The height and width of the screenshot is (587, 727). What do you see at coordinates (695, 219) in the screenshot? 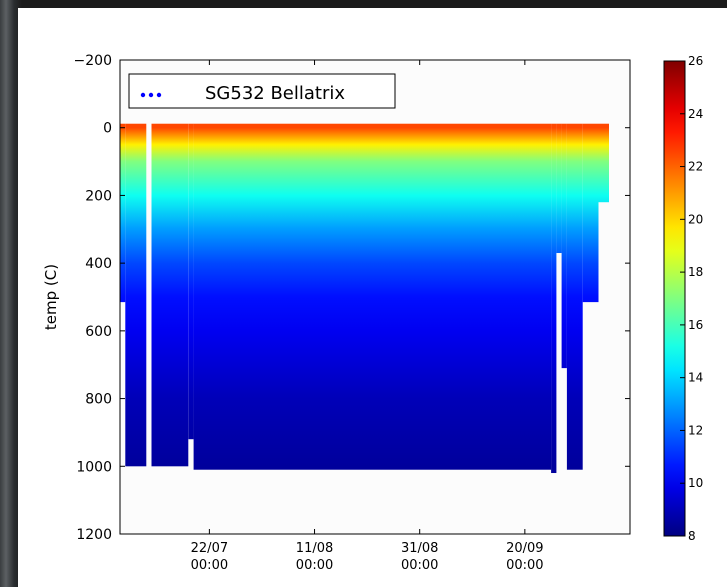
I see `colorbar-tick-label: 20` at bounding box center [695, 219].